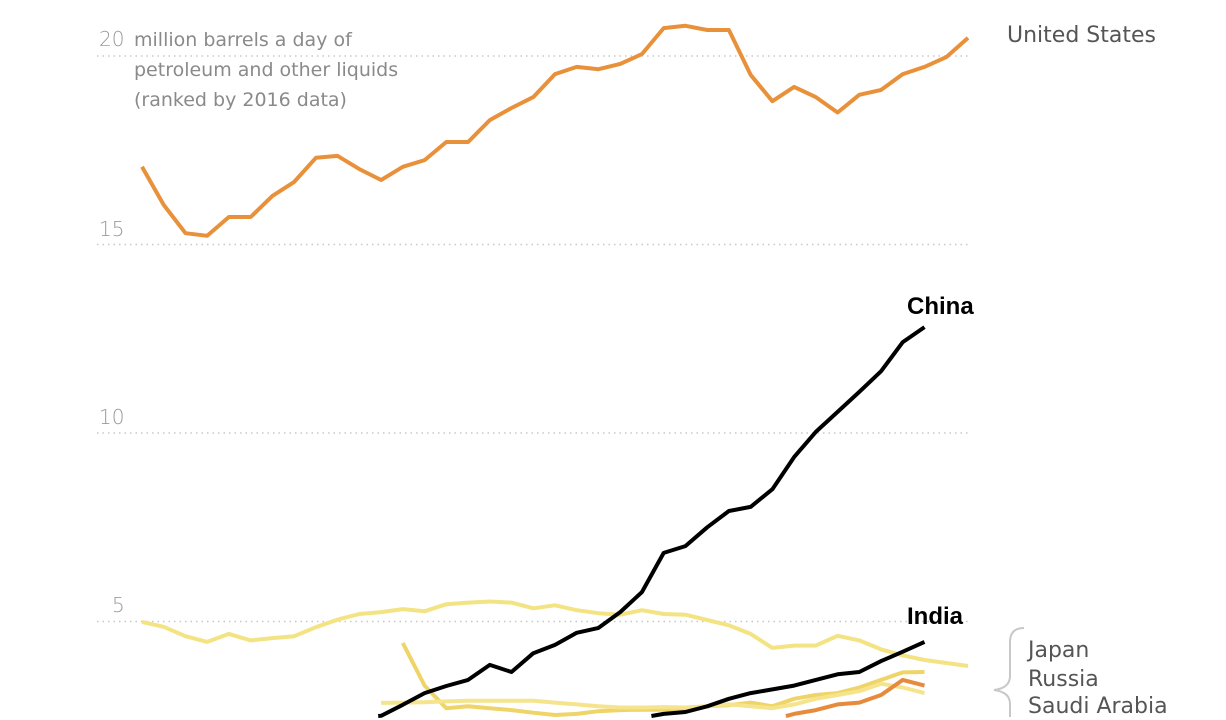  I want to click on label-saudi-arabia: Saudi Arabia, so click(1098, 706).